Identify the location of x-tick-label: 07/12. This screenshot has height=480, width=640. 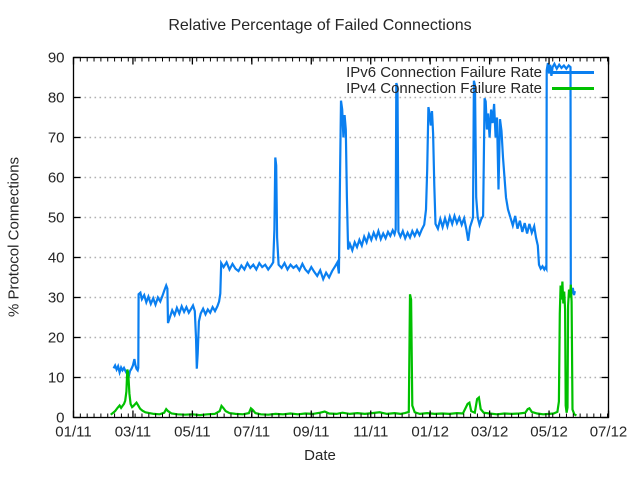
(609, 432).